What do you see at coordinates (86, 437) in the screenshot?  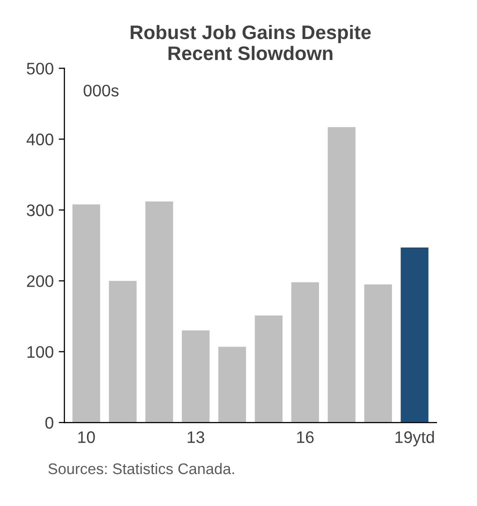 I see `x-tick-label: 10` at bounding box center [86, 437].